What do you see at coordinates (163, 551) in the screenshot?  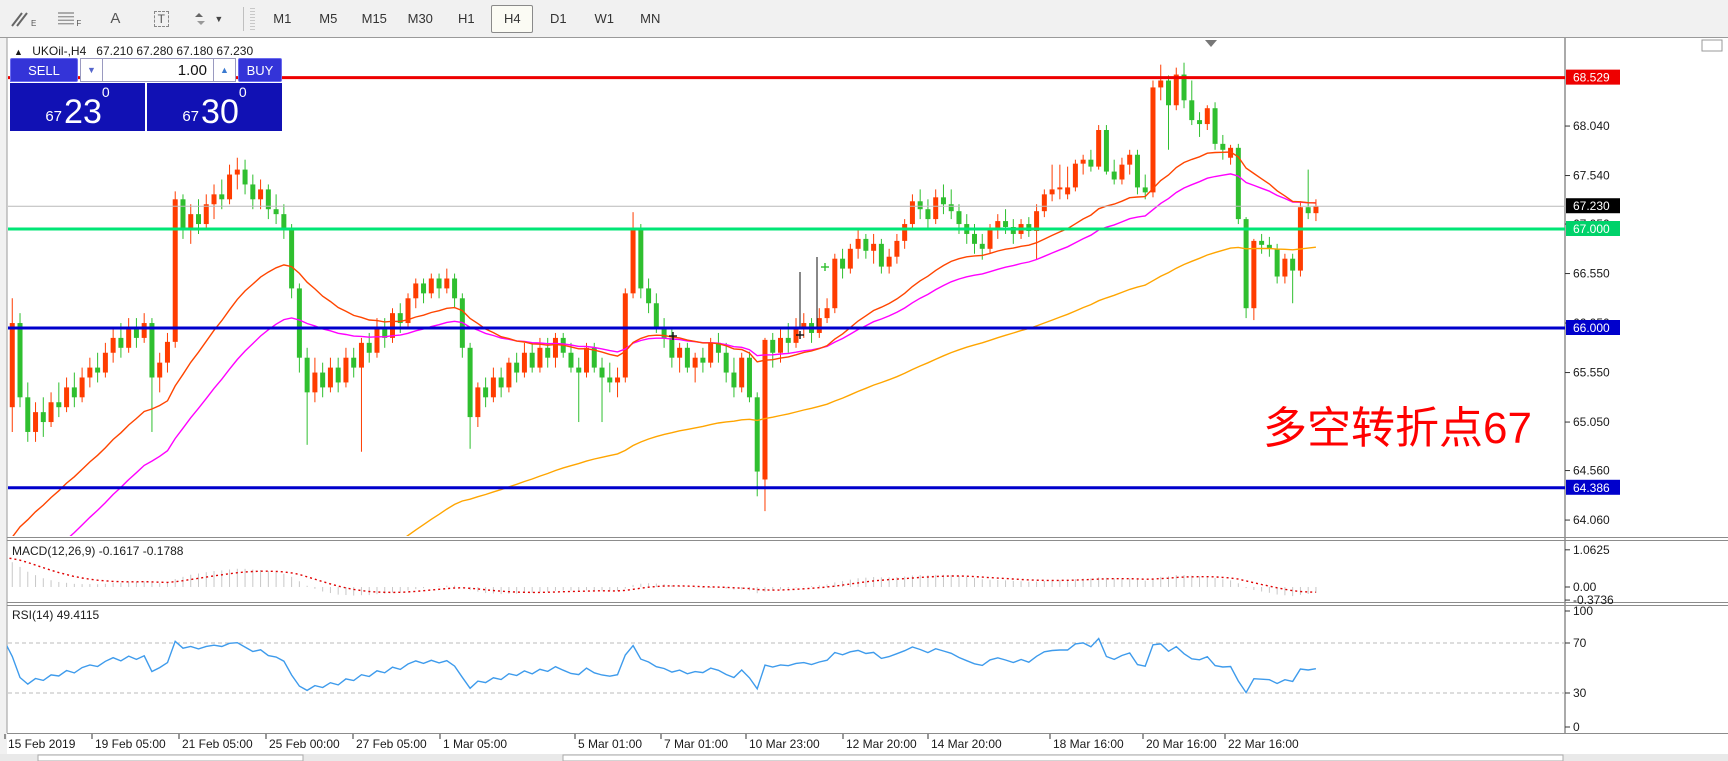 I see `macd-value-2: -0.1788` at bounding box center [163, 551].